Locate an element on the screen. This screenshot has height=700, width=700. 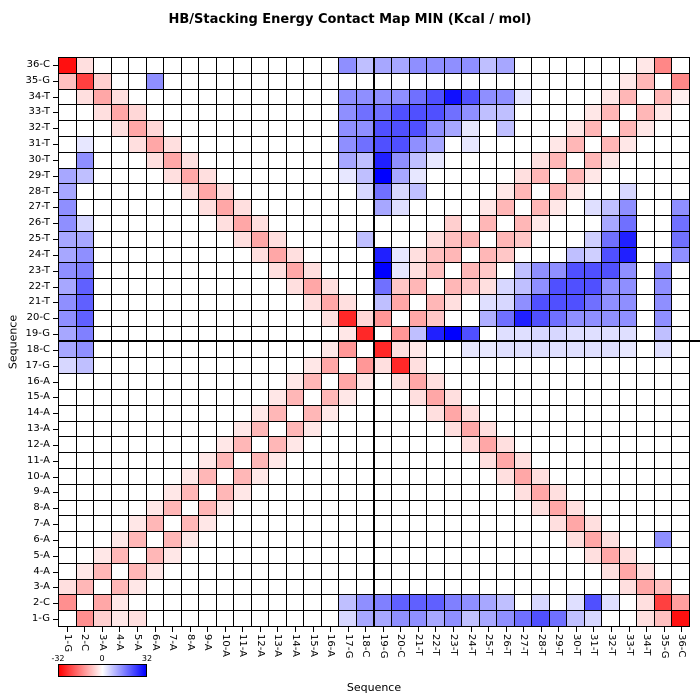
center-vertical-line is located at coordinates (374, 342).